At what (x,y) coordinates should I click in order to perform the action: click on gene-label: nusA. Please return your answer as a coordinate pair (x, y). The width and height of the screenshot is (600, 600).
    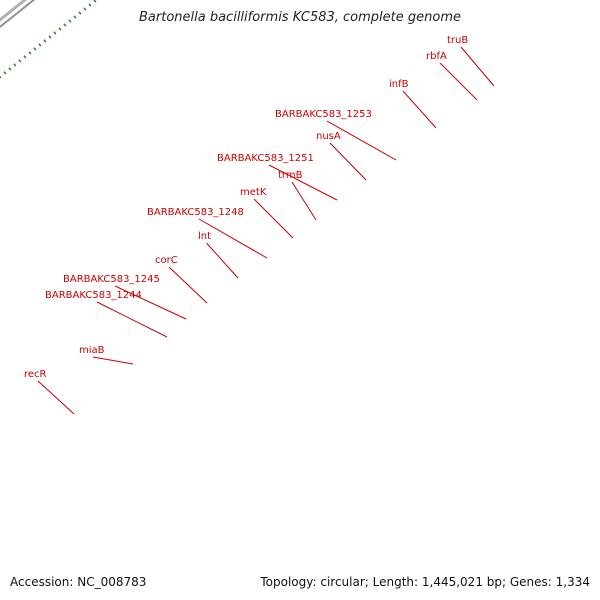
    Looking at the image, I should click on (328, 136).